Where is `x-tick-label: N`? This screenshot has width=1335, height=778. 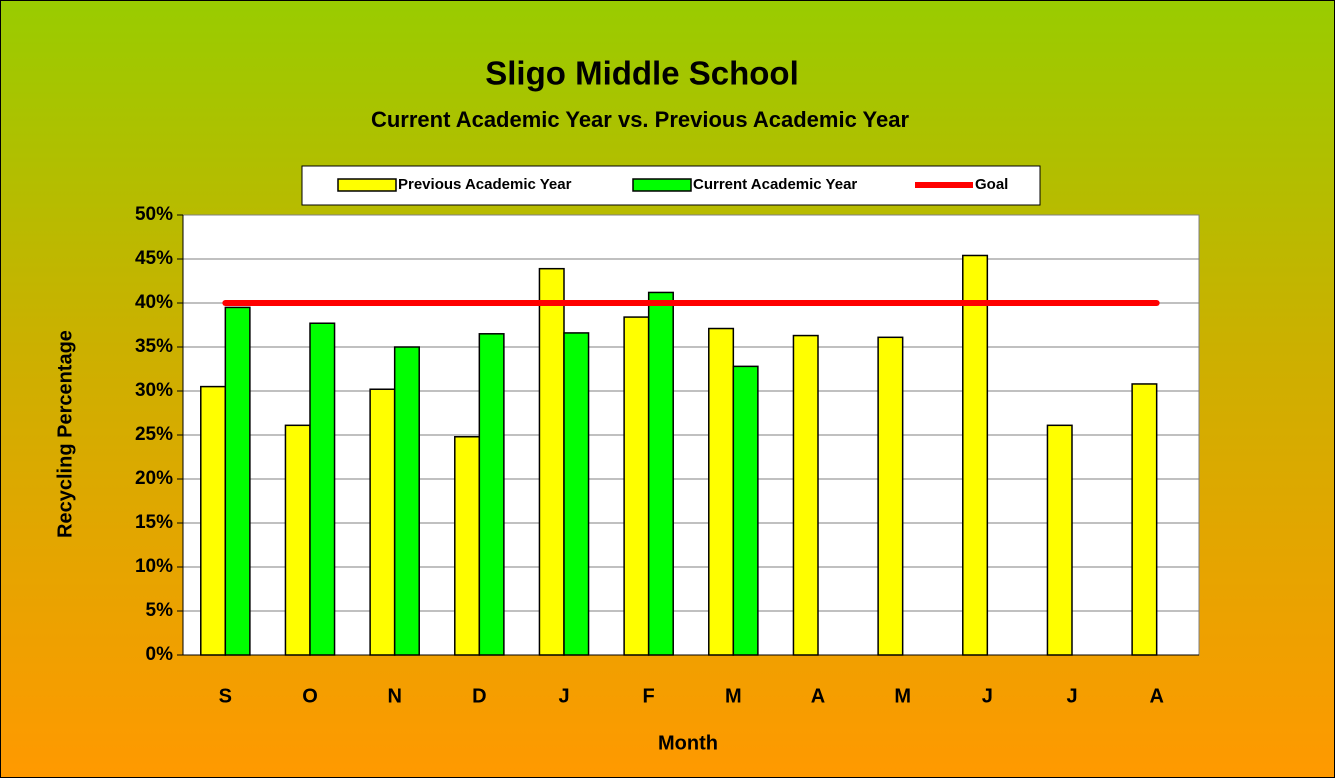 x-tick-label: N is located at coordinates (394, 696).